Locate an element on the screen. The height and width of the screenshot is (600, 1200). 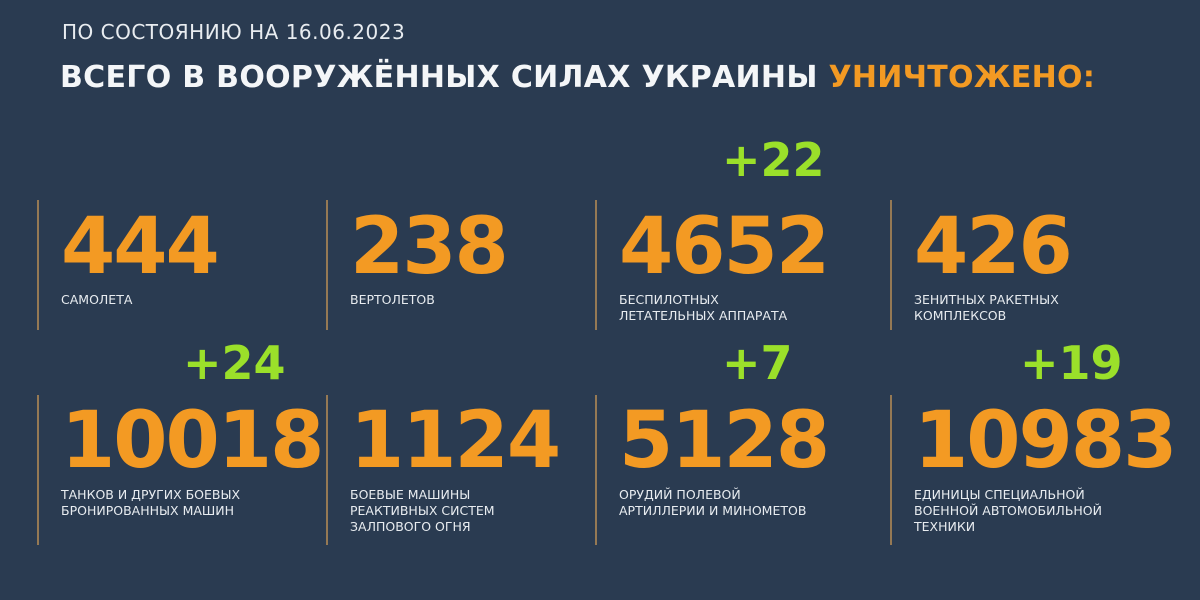
stat-value: 10018 is located at coordinates (192, 441).